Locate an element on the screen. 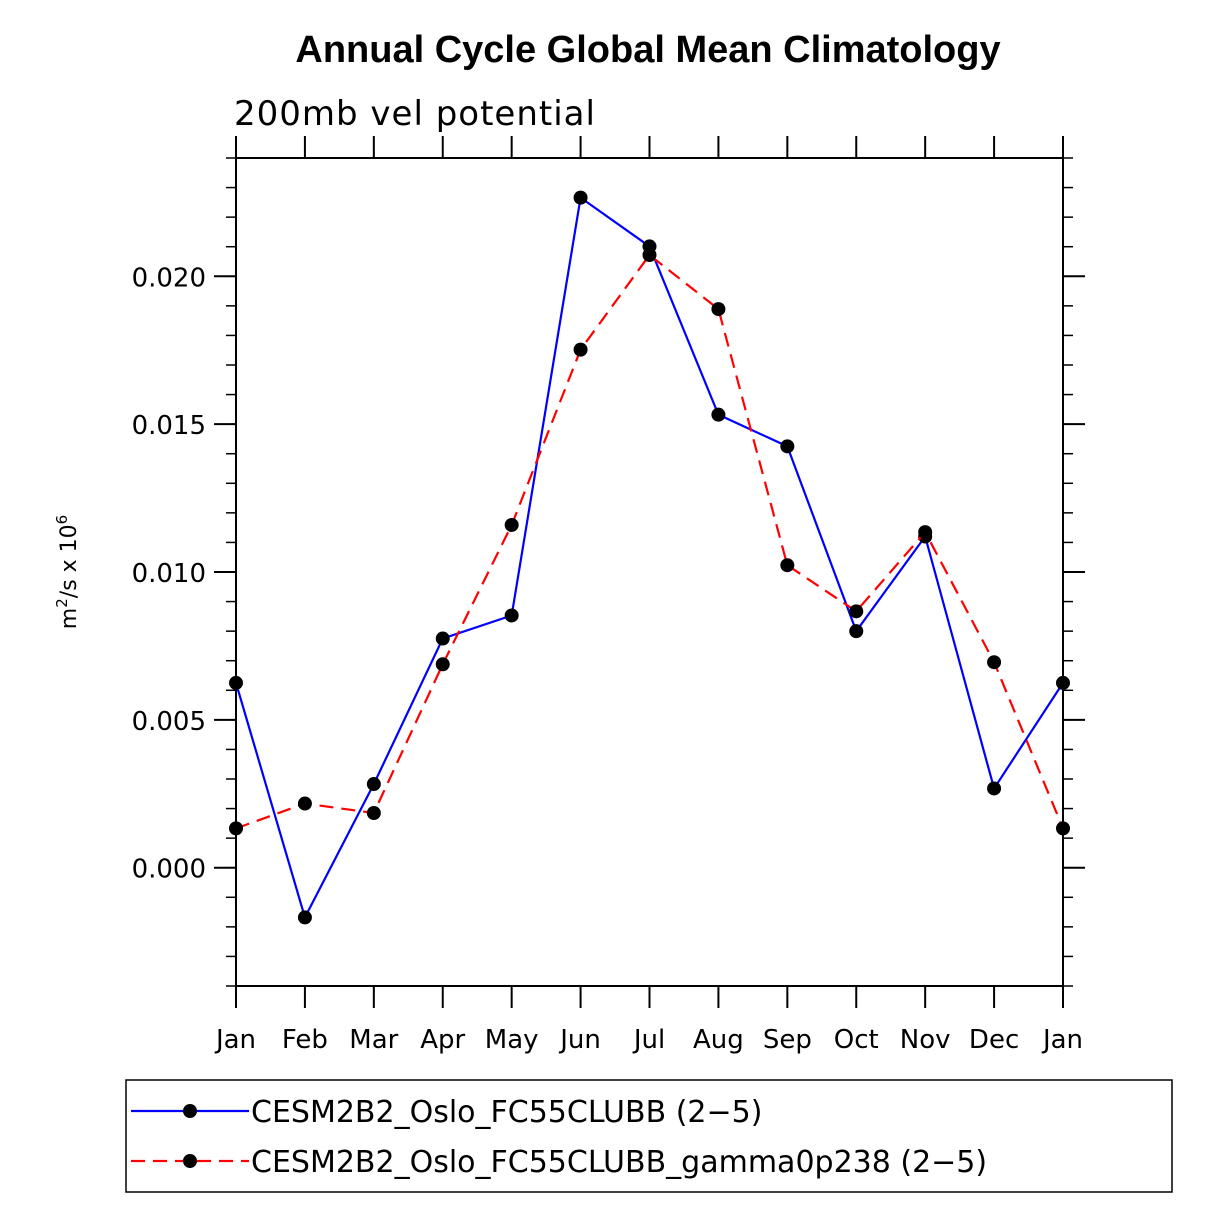 The width and height of the screenshot is (1221, 1221). legend-box is located at coordinates (649, 1136).